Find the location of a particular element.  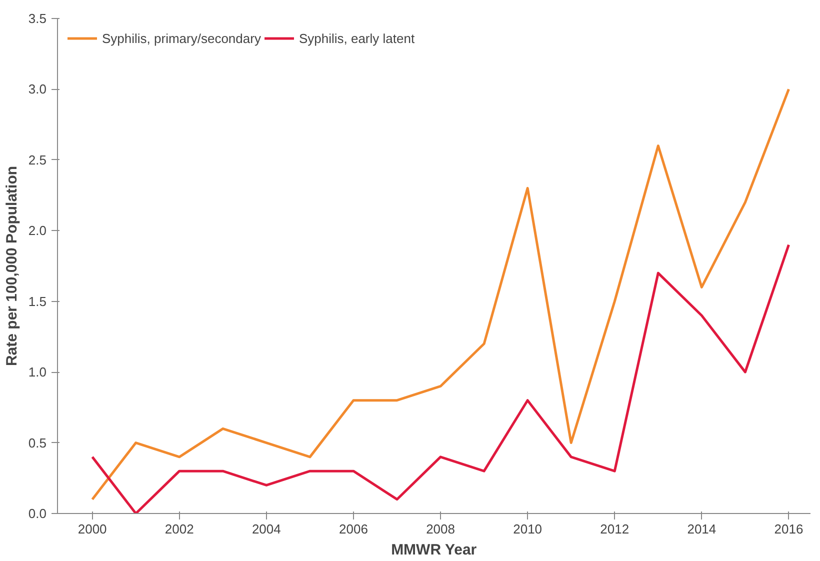

y-tick-label: 1.0 is located at coordinates (37, 372).